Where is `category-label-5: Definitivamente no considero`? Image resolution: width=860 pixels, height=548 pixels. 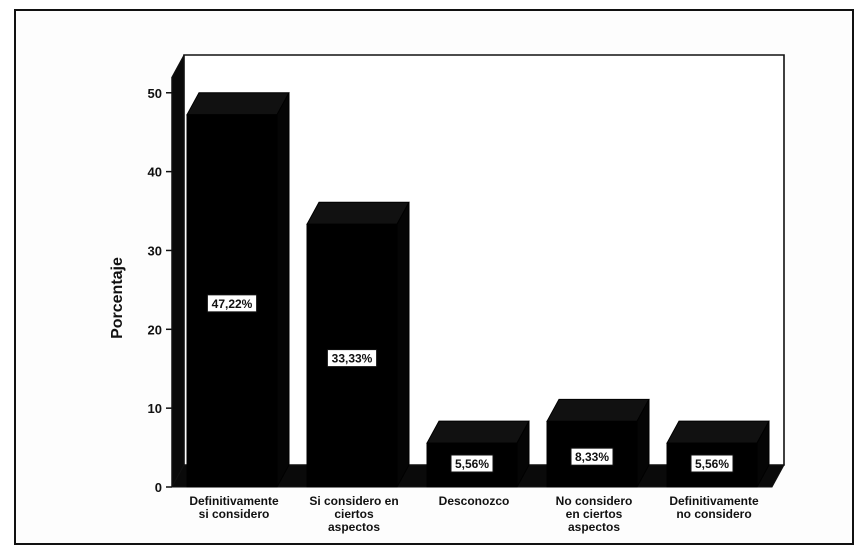
category-label-5: Definitivamente no considero is located at coordinates (714, 507).